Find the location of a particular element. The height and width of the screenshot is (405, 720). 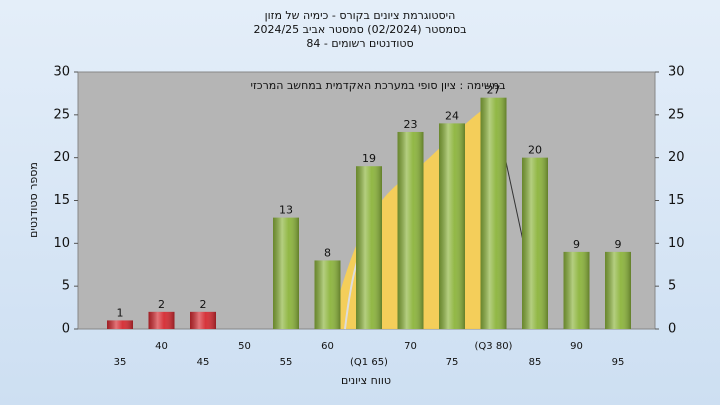

x-tick-label: 45 is located at coordinates (203, 362).